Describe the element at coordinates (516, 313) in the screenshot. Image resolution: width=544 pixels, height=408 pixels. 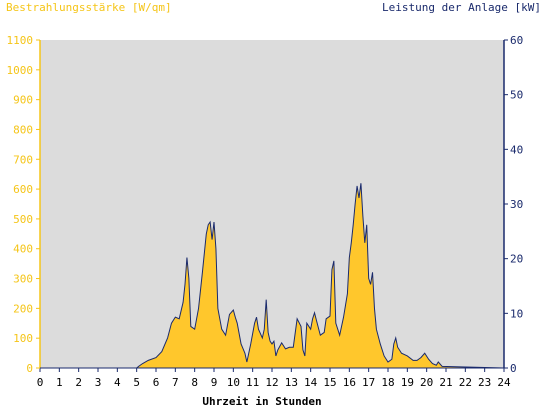
I see `right-tick-label: 10` at that location.